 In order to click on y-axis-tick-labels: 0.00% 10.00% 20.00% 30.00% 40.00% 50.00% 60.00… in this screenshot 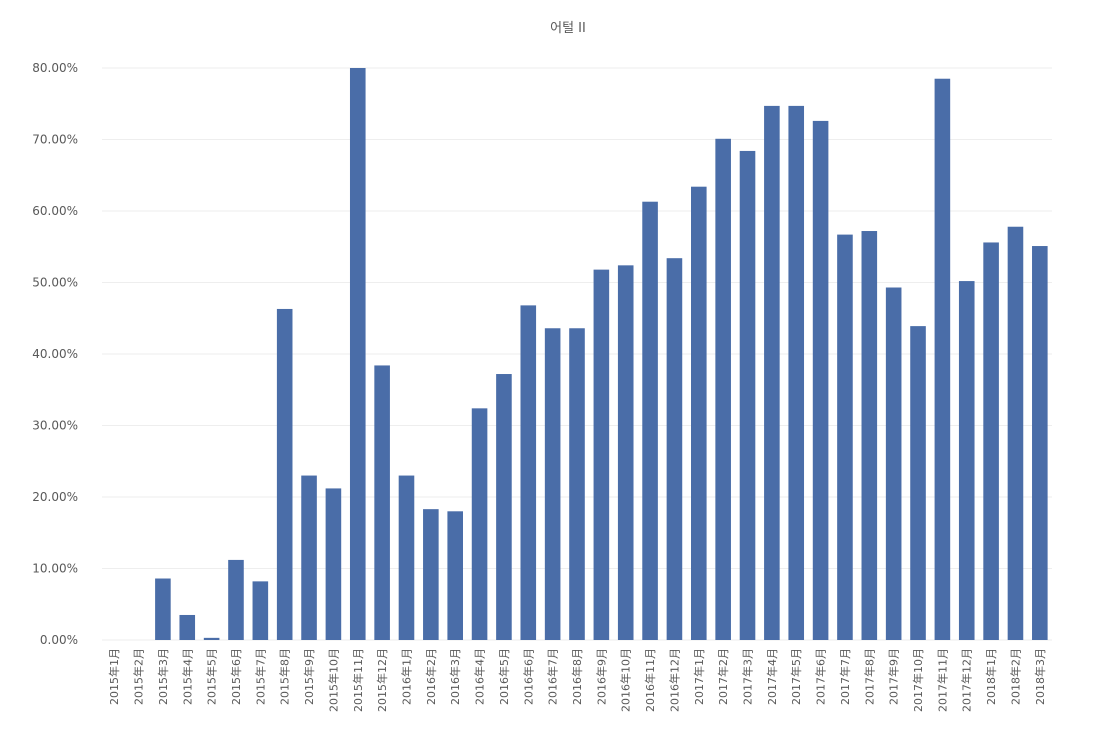, I will do `click(55, 354)`.